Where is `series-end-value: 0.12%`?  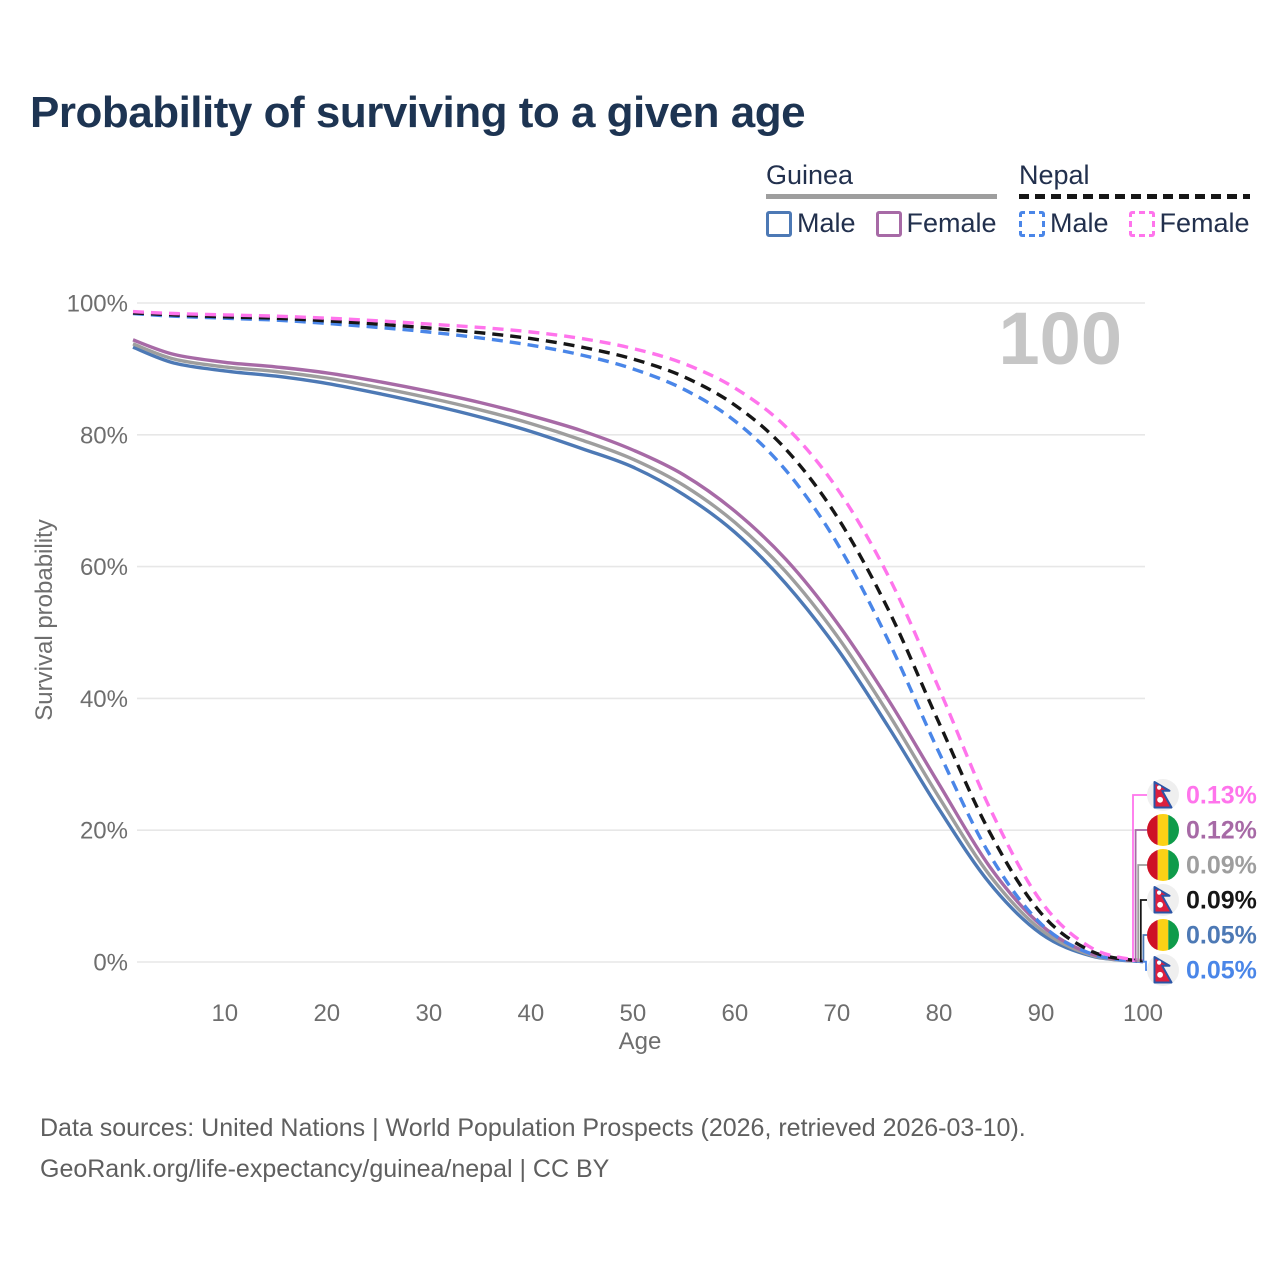 series-end-value: 0.12% is located at coordinates (1221, 831).